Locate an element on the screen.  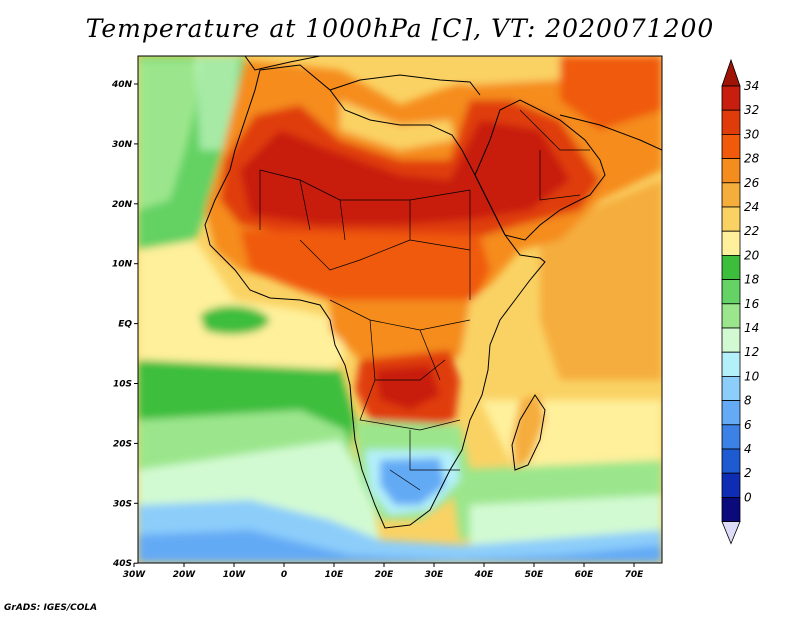
colorbar-under-triangle is located at coordinates (731, 533).